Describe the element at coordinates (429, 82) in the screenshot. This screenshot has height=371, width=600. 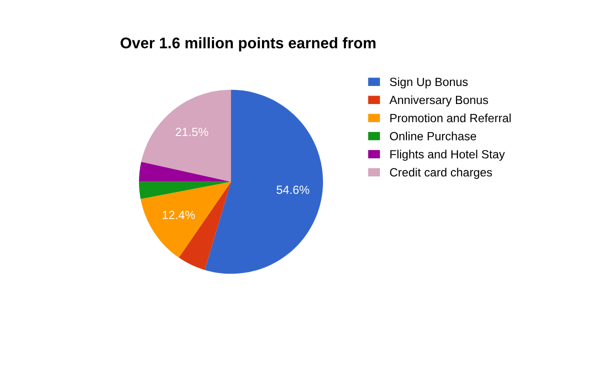
I see `legend-label: Sign Up Bonus` at that location.